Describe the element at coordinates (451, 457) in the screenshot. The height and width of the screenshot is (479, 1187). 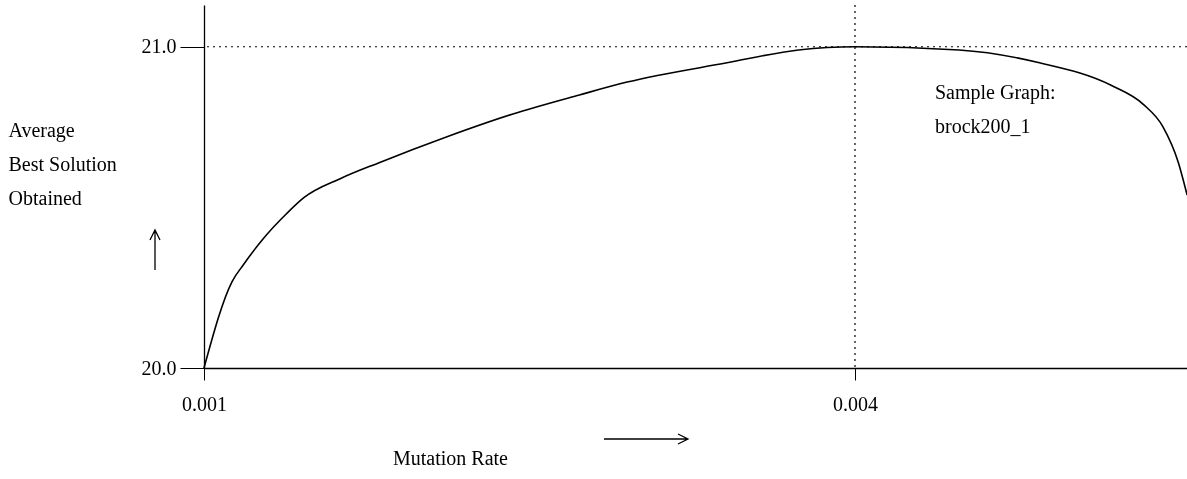
I see `x-axis-title: Mutation Rate` at that location.